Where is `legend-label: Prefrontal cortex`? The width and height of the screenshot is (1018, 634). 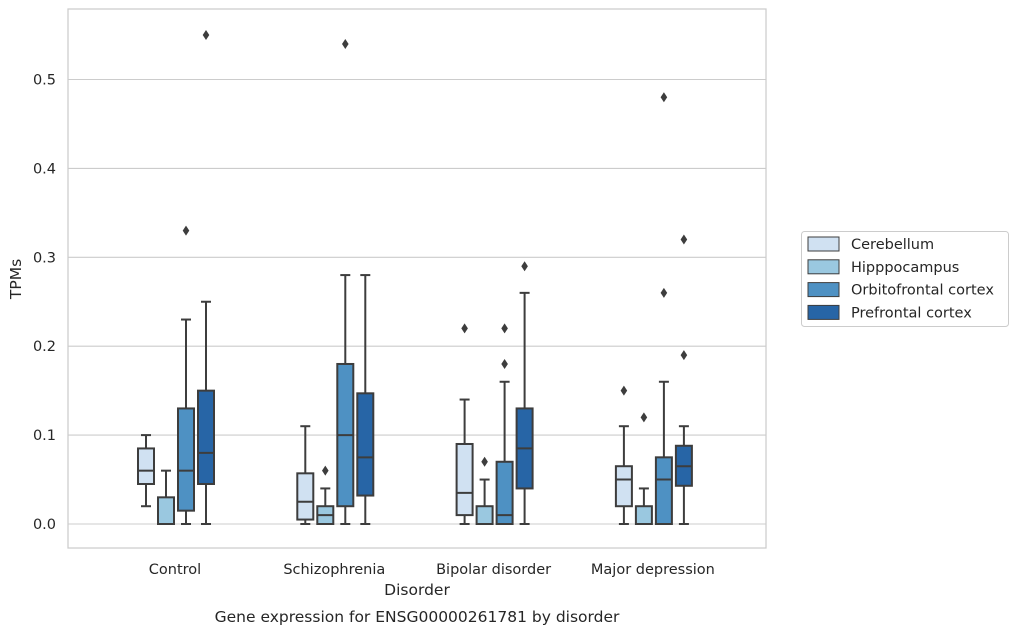
legend-label: Prefrontal cortex is located at coordinates (911, 313).